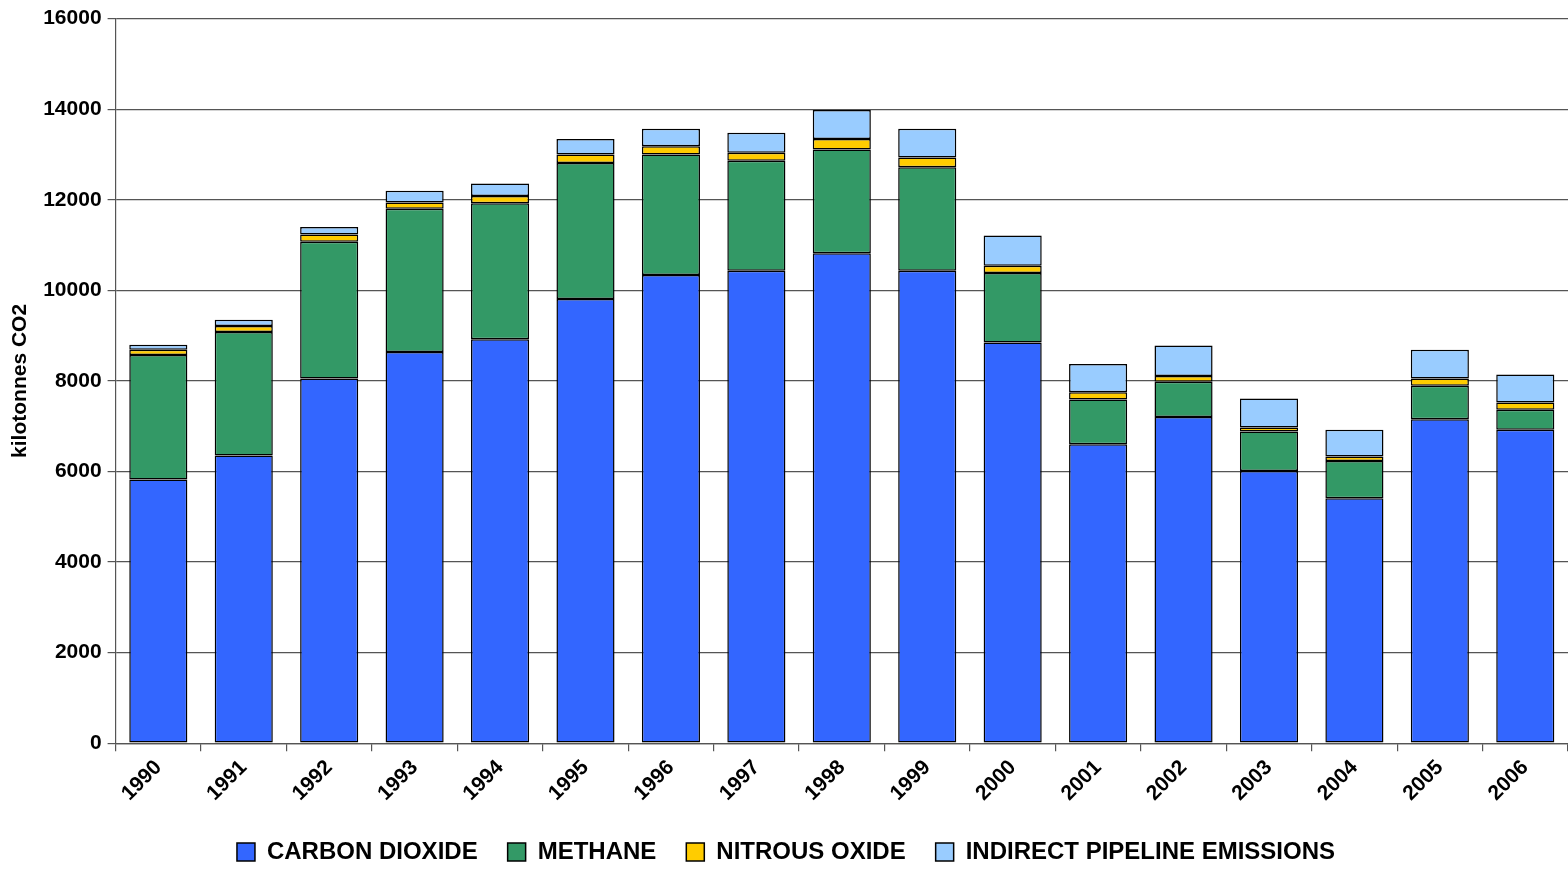 This screenshot has width=1568, height=874. What do you see at coordinates (72, 17) in the screenshot?
I see `y-tick-label: 16000` at bounding box center [72, 17].